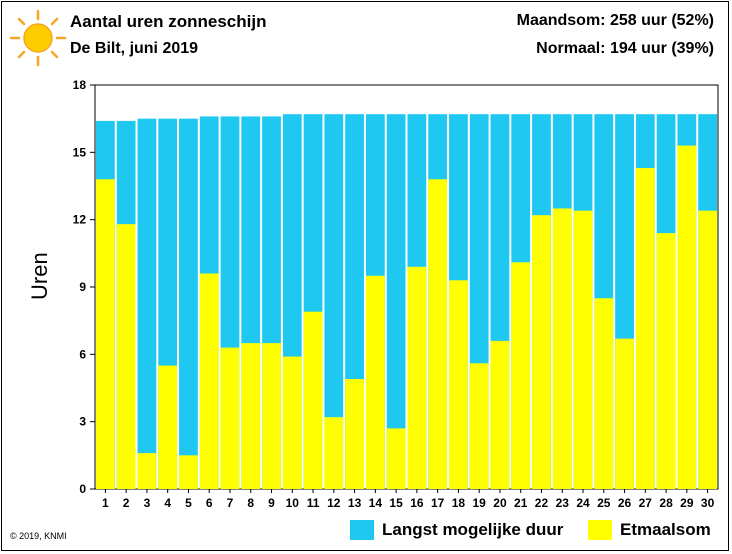  I want to click on legend-swatch-daily-sum, so click(600, 530).